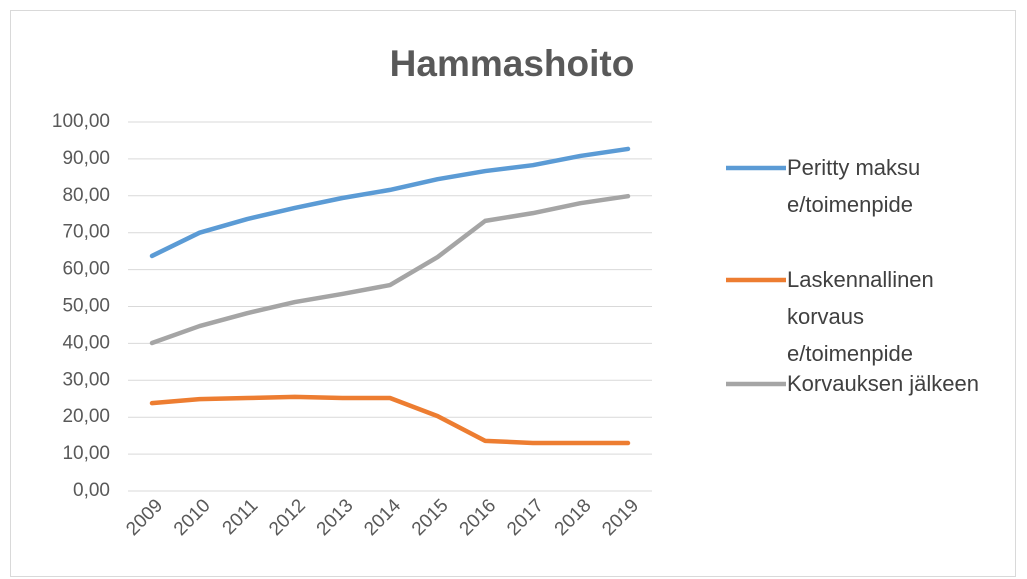 The height and width of the screenshot is (579, 1027). Describe the element at coordinates (430, 517) in the screenshot. I see `x-tick-label: 2015` at that location.